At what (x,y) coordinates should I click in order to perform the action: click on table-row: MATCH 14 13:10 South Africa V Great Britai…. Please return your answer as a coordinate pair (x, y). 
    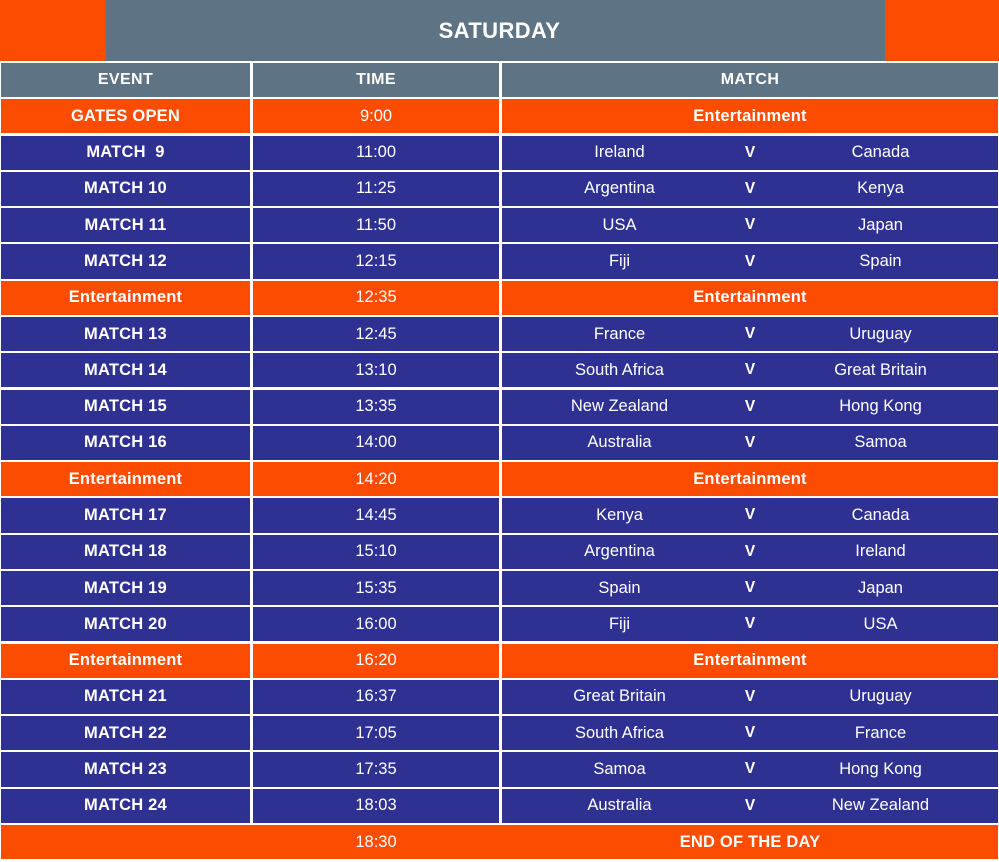
    Looking at the image, I should click on (499, 370).